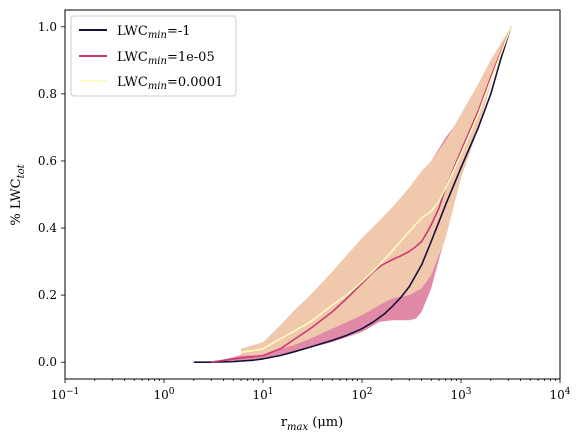 The width and height of the screenshot is (583, 441). I want to click on x-tick-label: 10⁻¹, so click(65, 394).